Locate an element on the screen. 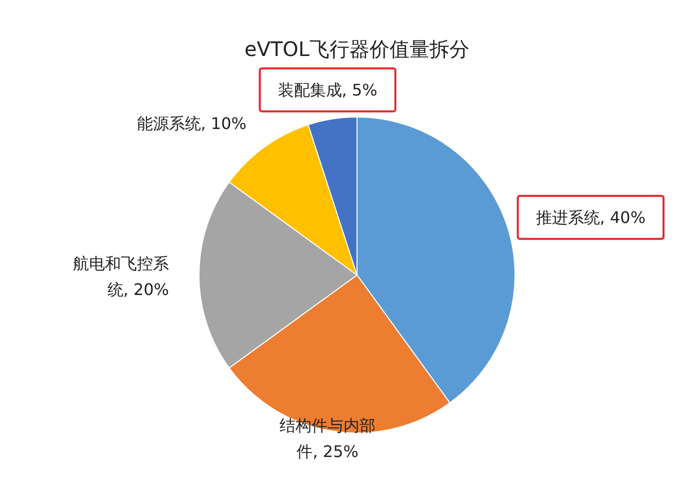 The width and height of the screenshot is (700, 489). slice-label: 装配集成, 5% is located at coordinates (328, 90).